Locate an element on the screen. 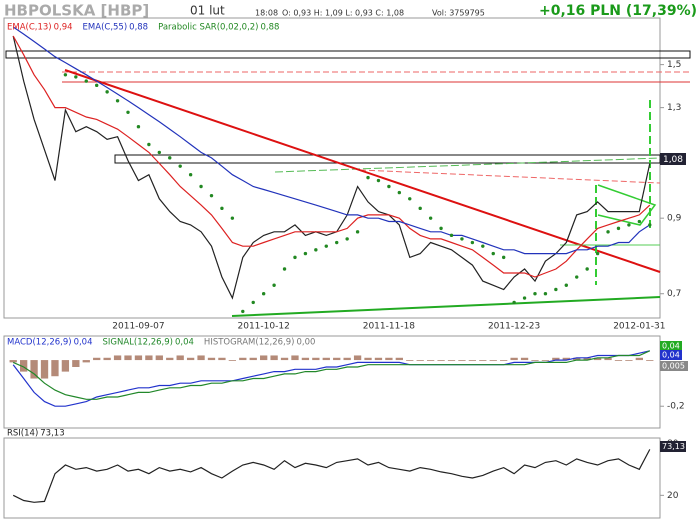  legend-name: MACD(12,26,9) is located at coordinates (39, 343).